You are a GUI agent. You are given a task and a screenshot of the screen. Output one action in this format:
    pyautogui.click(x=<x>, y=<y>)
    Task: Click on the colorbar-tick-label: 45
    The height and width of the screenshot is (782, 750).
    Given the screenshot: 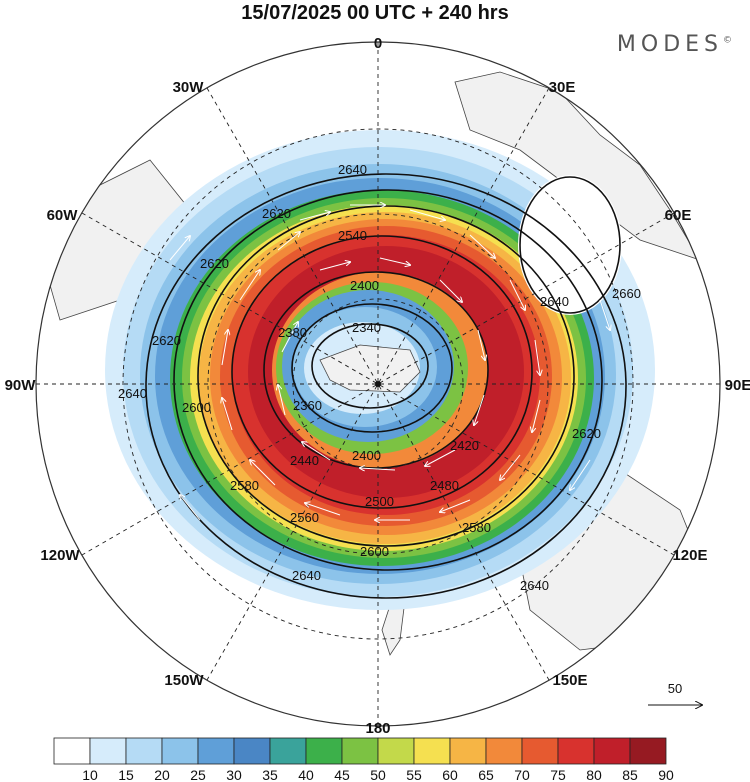 What is the action you would take?
    pyautogui.click(x=342, y=774)
    